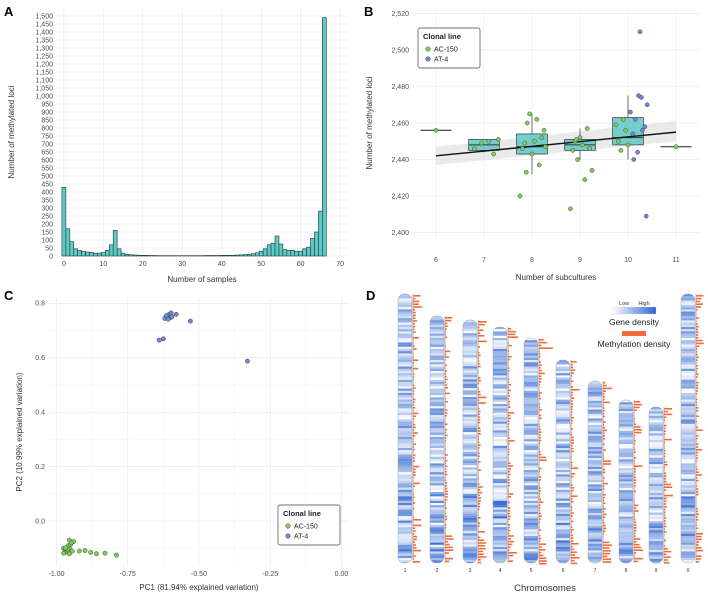 The width and height of the screenshot is (708, 608). I want to click on y-tick-label: 2,520, so click(400, 14).